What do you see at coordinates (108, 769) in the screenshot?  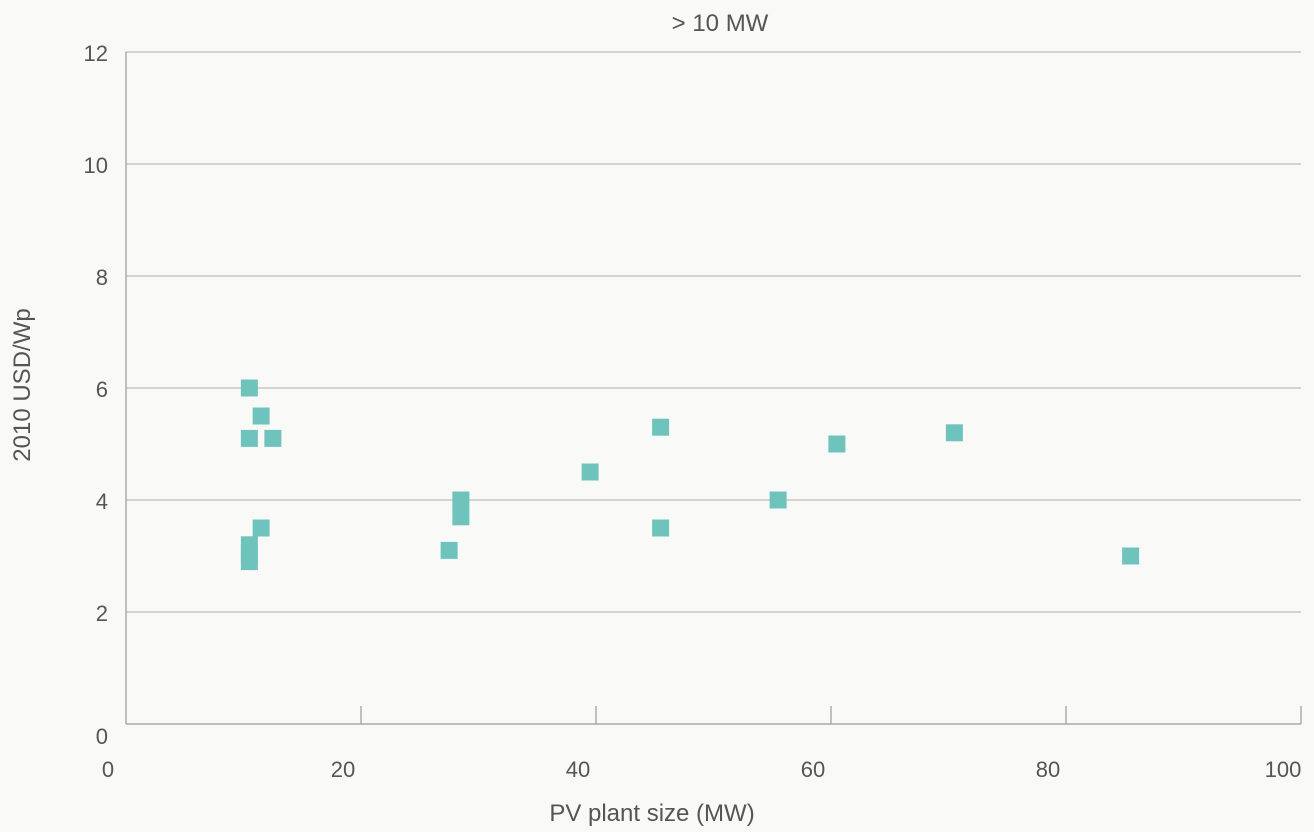 I see `x-tick-label: 0` at bounding box center [108, 769].